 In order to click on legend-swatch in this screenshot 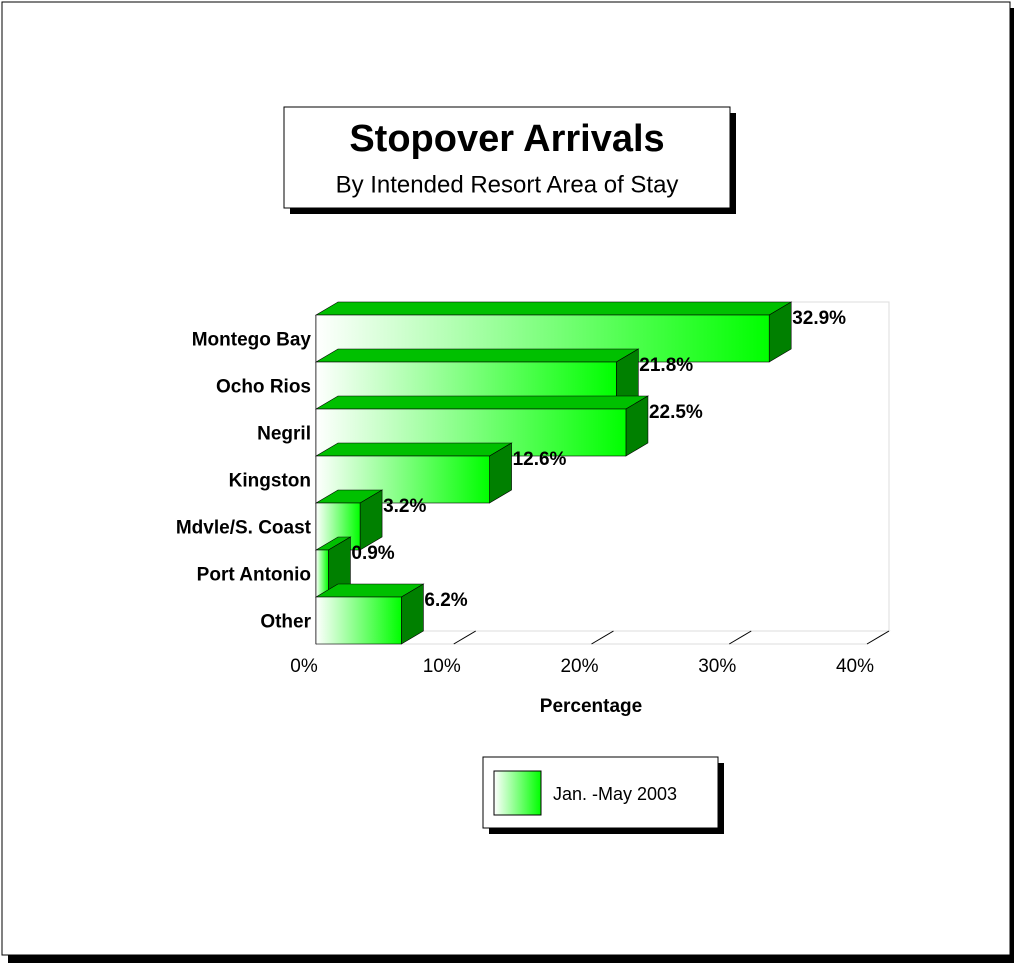, I will do `click(517, 793)`.